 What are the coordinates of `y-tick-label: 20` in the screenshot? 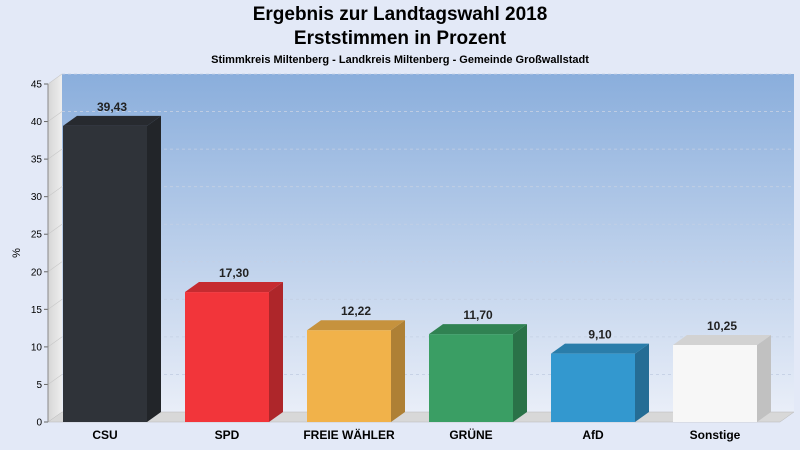 It's located at (37, 272).